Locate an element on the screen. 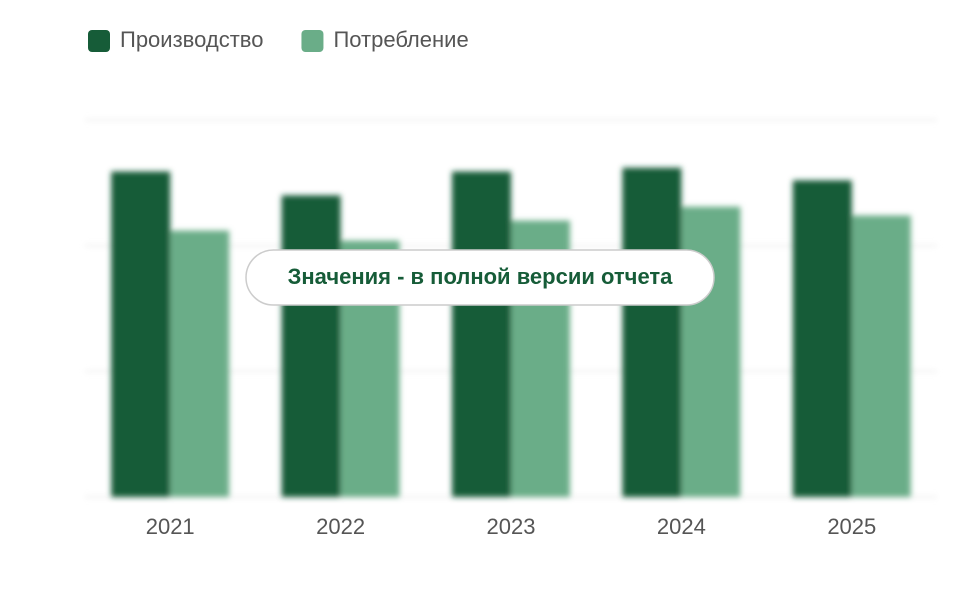  legend-label: Производство is located at coordinates (191, 39).